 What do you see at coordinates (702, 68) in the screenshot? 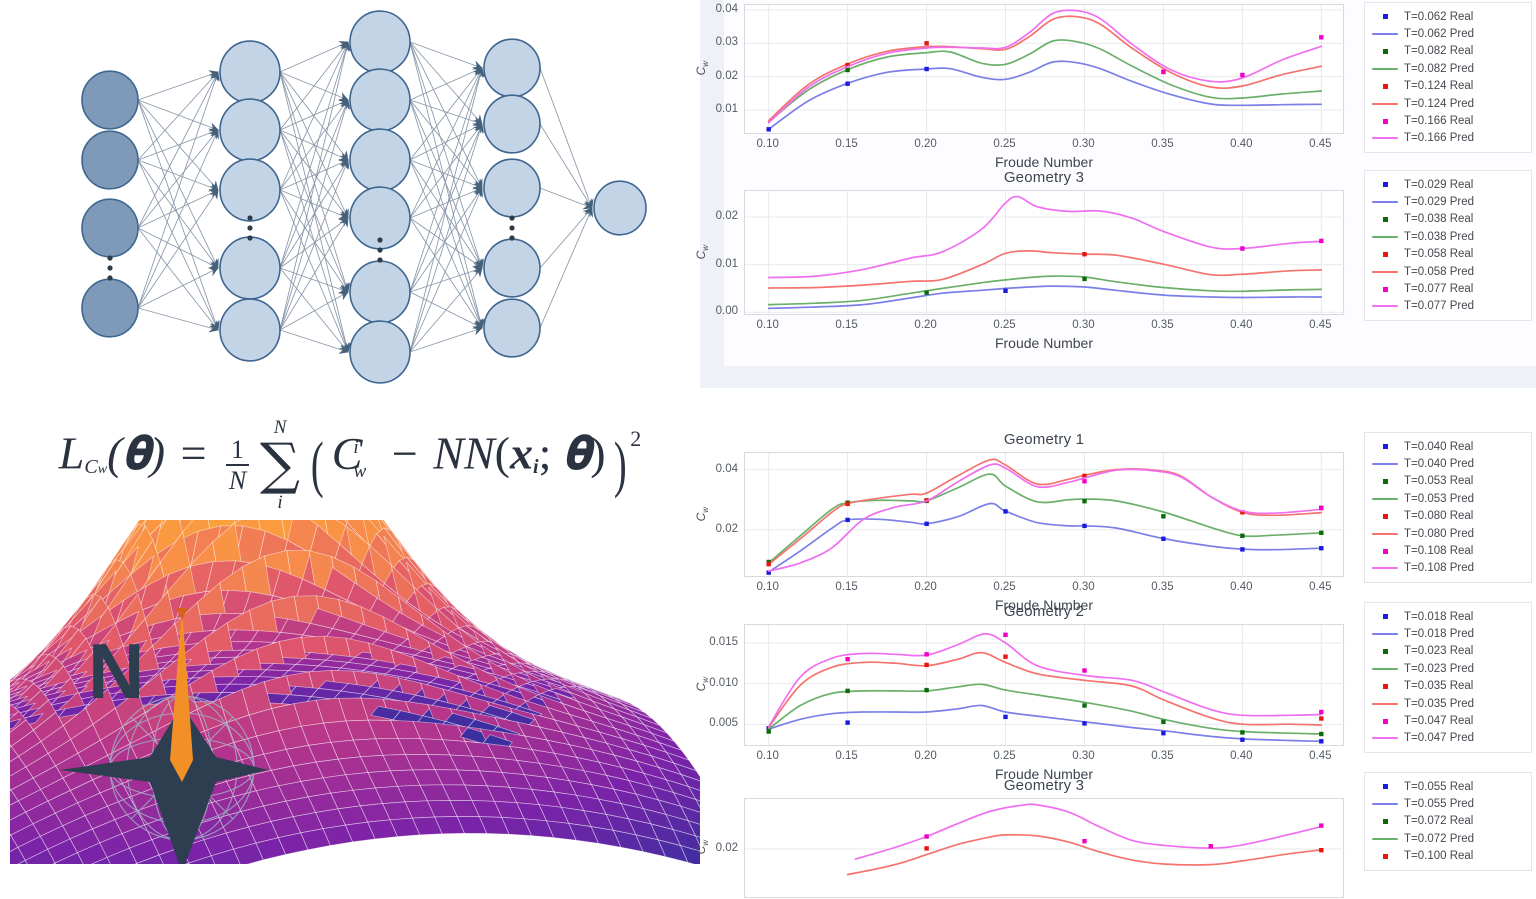
I see `y-axis-label: Cw` at bounding box center [702, 68].